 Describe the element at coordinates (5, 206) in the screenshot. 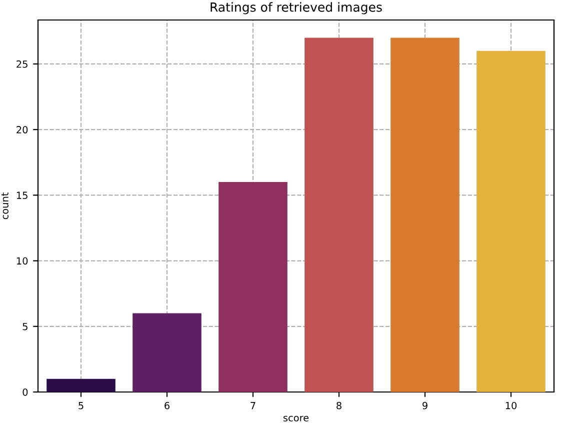

I see `y-axis-title: count` at that location.